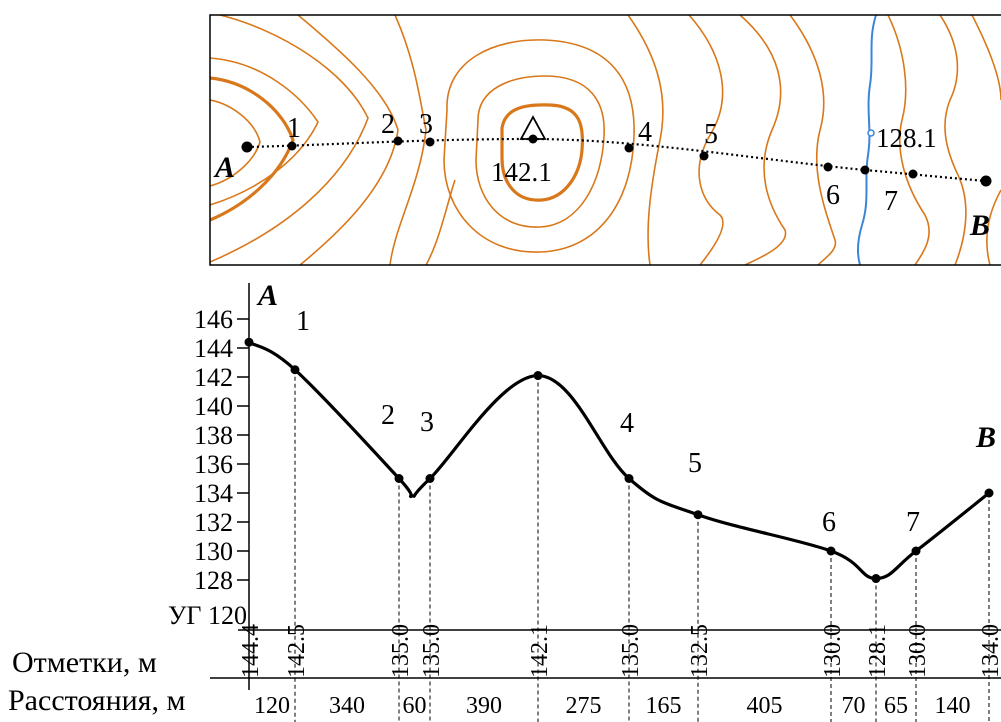  Describe the element at coordinates (388, 124) in the screenshot. I see `map-label-2: 2` at that location.